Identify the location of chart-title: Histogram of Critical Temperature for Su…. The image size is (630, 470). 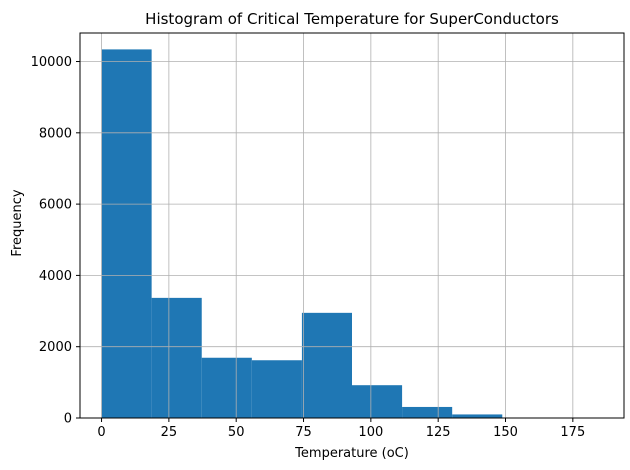
(352, 19).